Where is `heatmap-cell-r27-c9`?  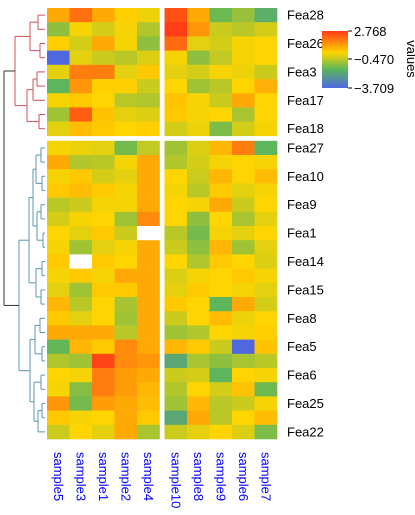
heatmap-cell-r27-c9 is located at coordinates (266, 403).